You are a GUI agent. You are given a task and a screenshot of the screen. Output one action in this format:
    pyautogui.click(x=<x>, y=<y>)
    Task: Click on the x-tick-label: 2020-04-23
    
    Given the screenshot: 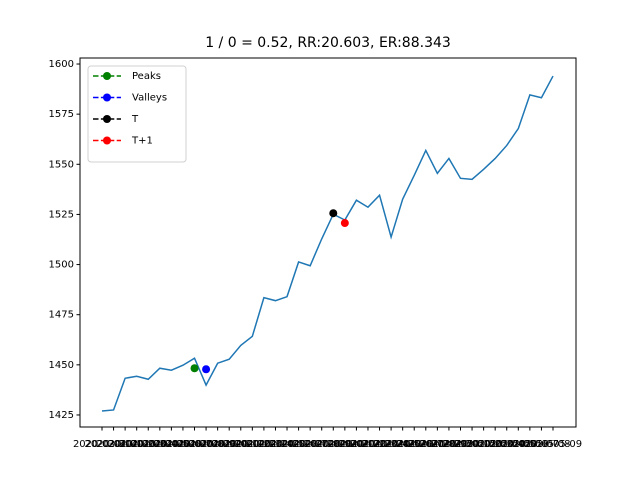 What is the action you would take?
    pyautogui.click(x=368, y=444)
    